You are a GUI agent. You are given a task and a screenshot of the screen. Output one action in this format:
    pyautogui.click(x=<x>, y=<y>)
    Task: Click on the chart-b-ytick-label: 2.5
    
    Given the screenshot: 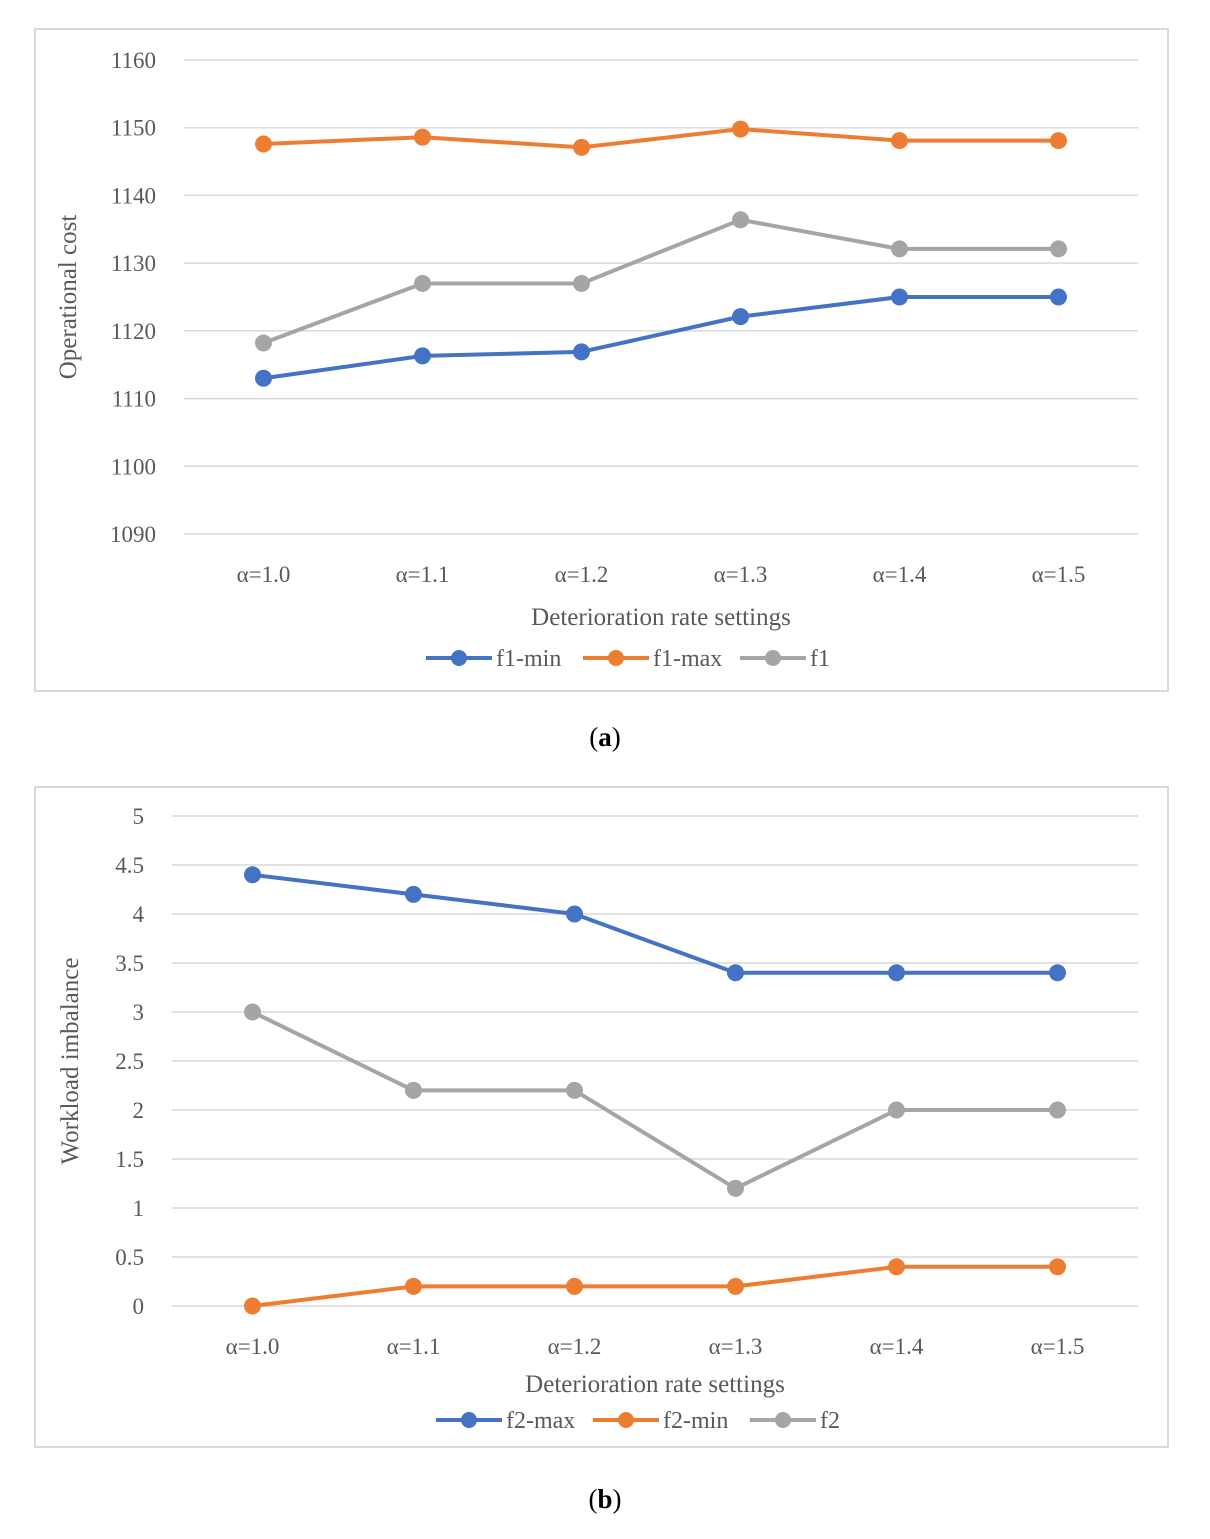 What is the action you would take?
    pyautogui.click(x=129, y=1061)
    